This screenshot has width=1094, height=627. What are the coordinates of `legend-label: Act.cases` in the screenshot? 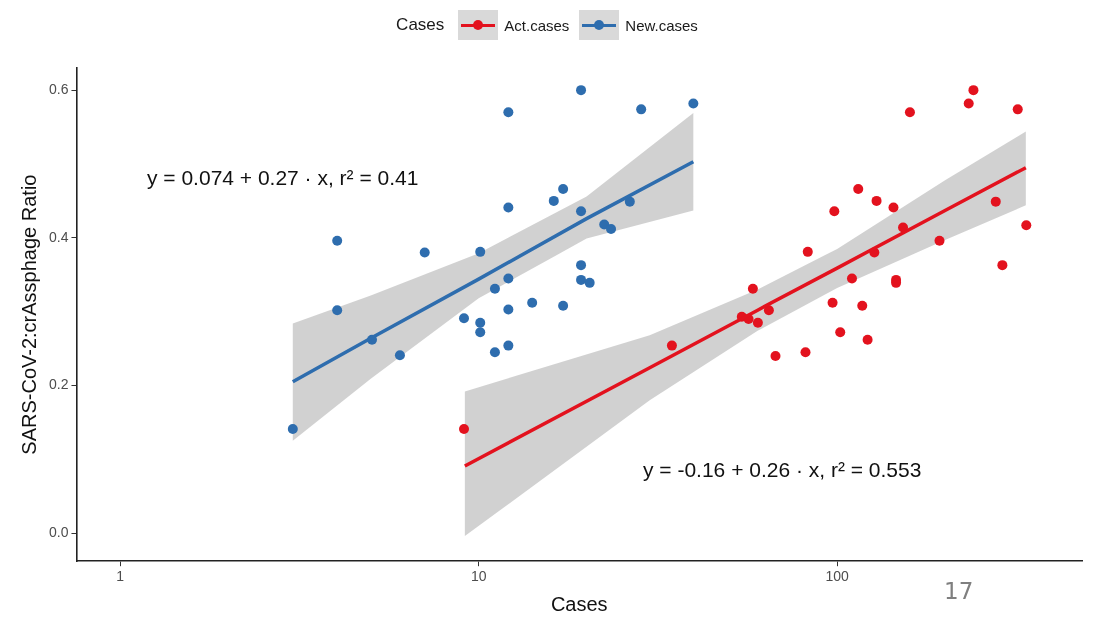 It's located at (537, 25).